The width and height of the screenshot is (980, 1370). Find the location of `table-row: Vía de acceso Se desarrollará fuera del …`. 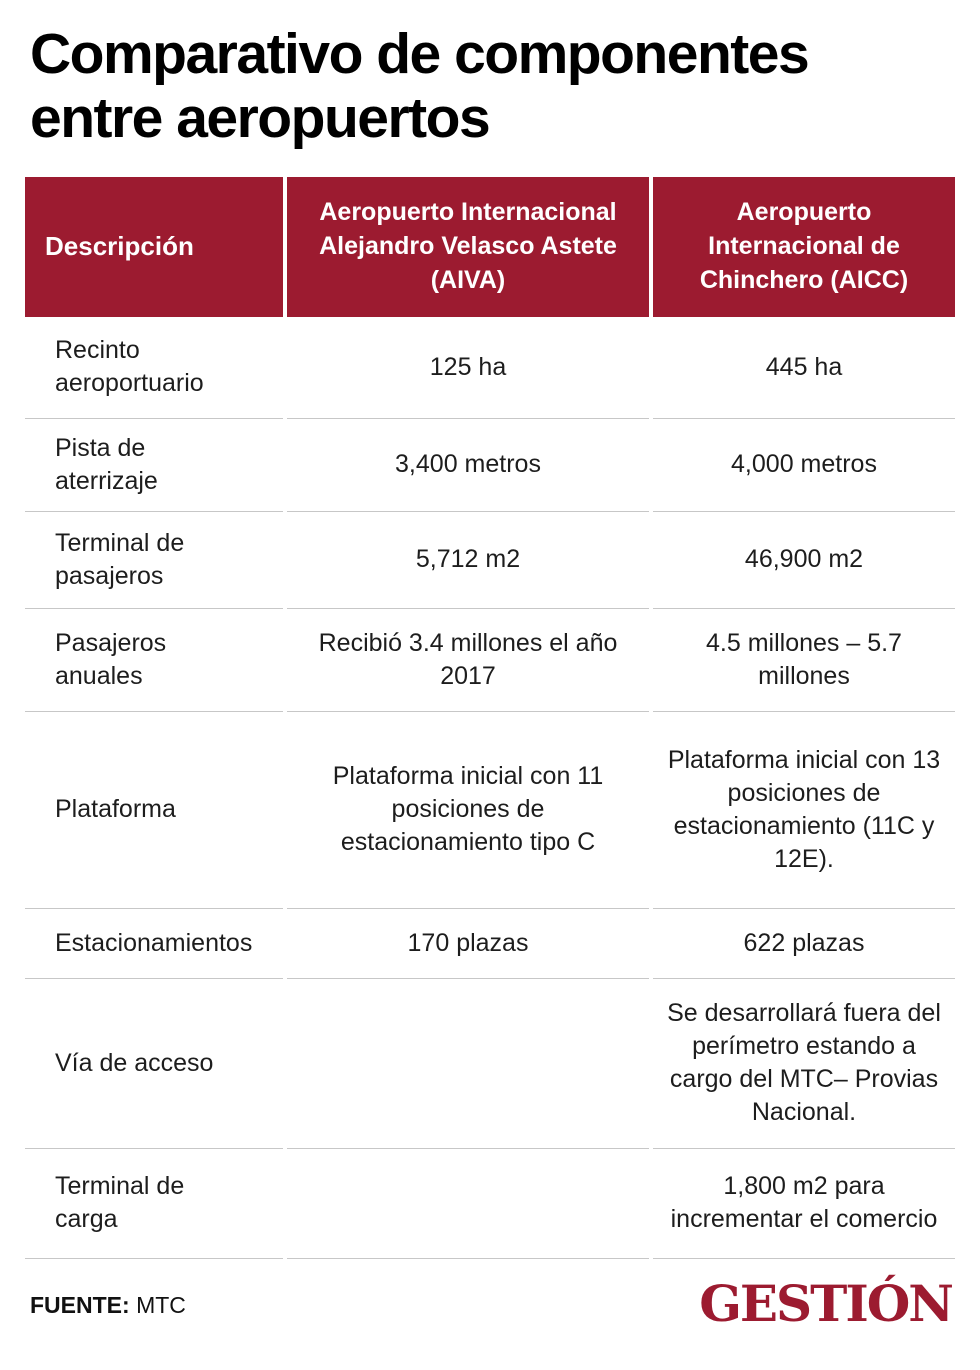

table-row: Vía de acceso Se desarrollará fuera del … is located at coordinates (490, 1064).